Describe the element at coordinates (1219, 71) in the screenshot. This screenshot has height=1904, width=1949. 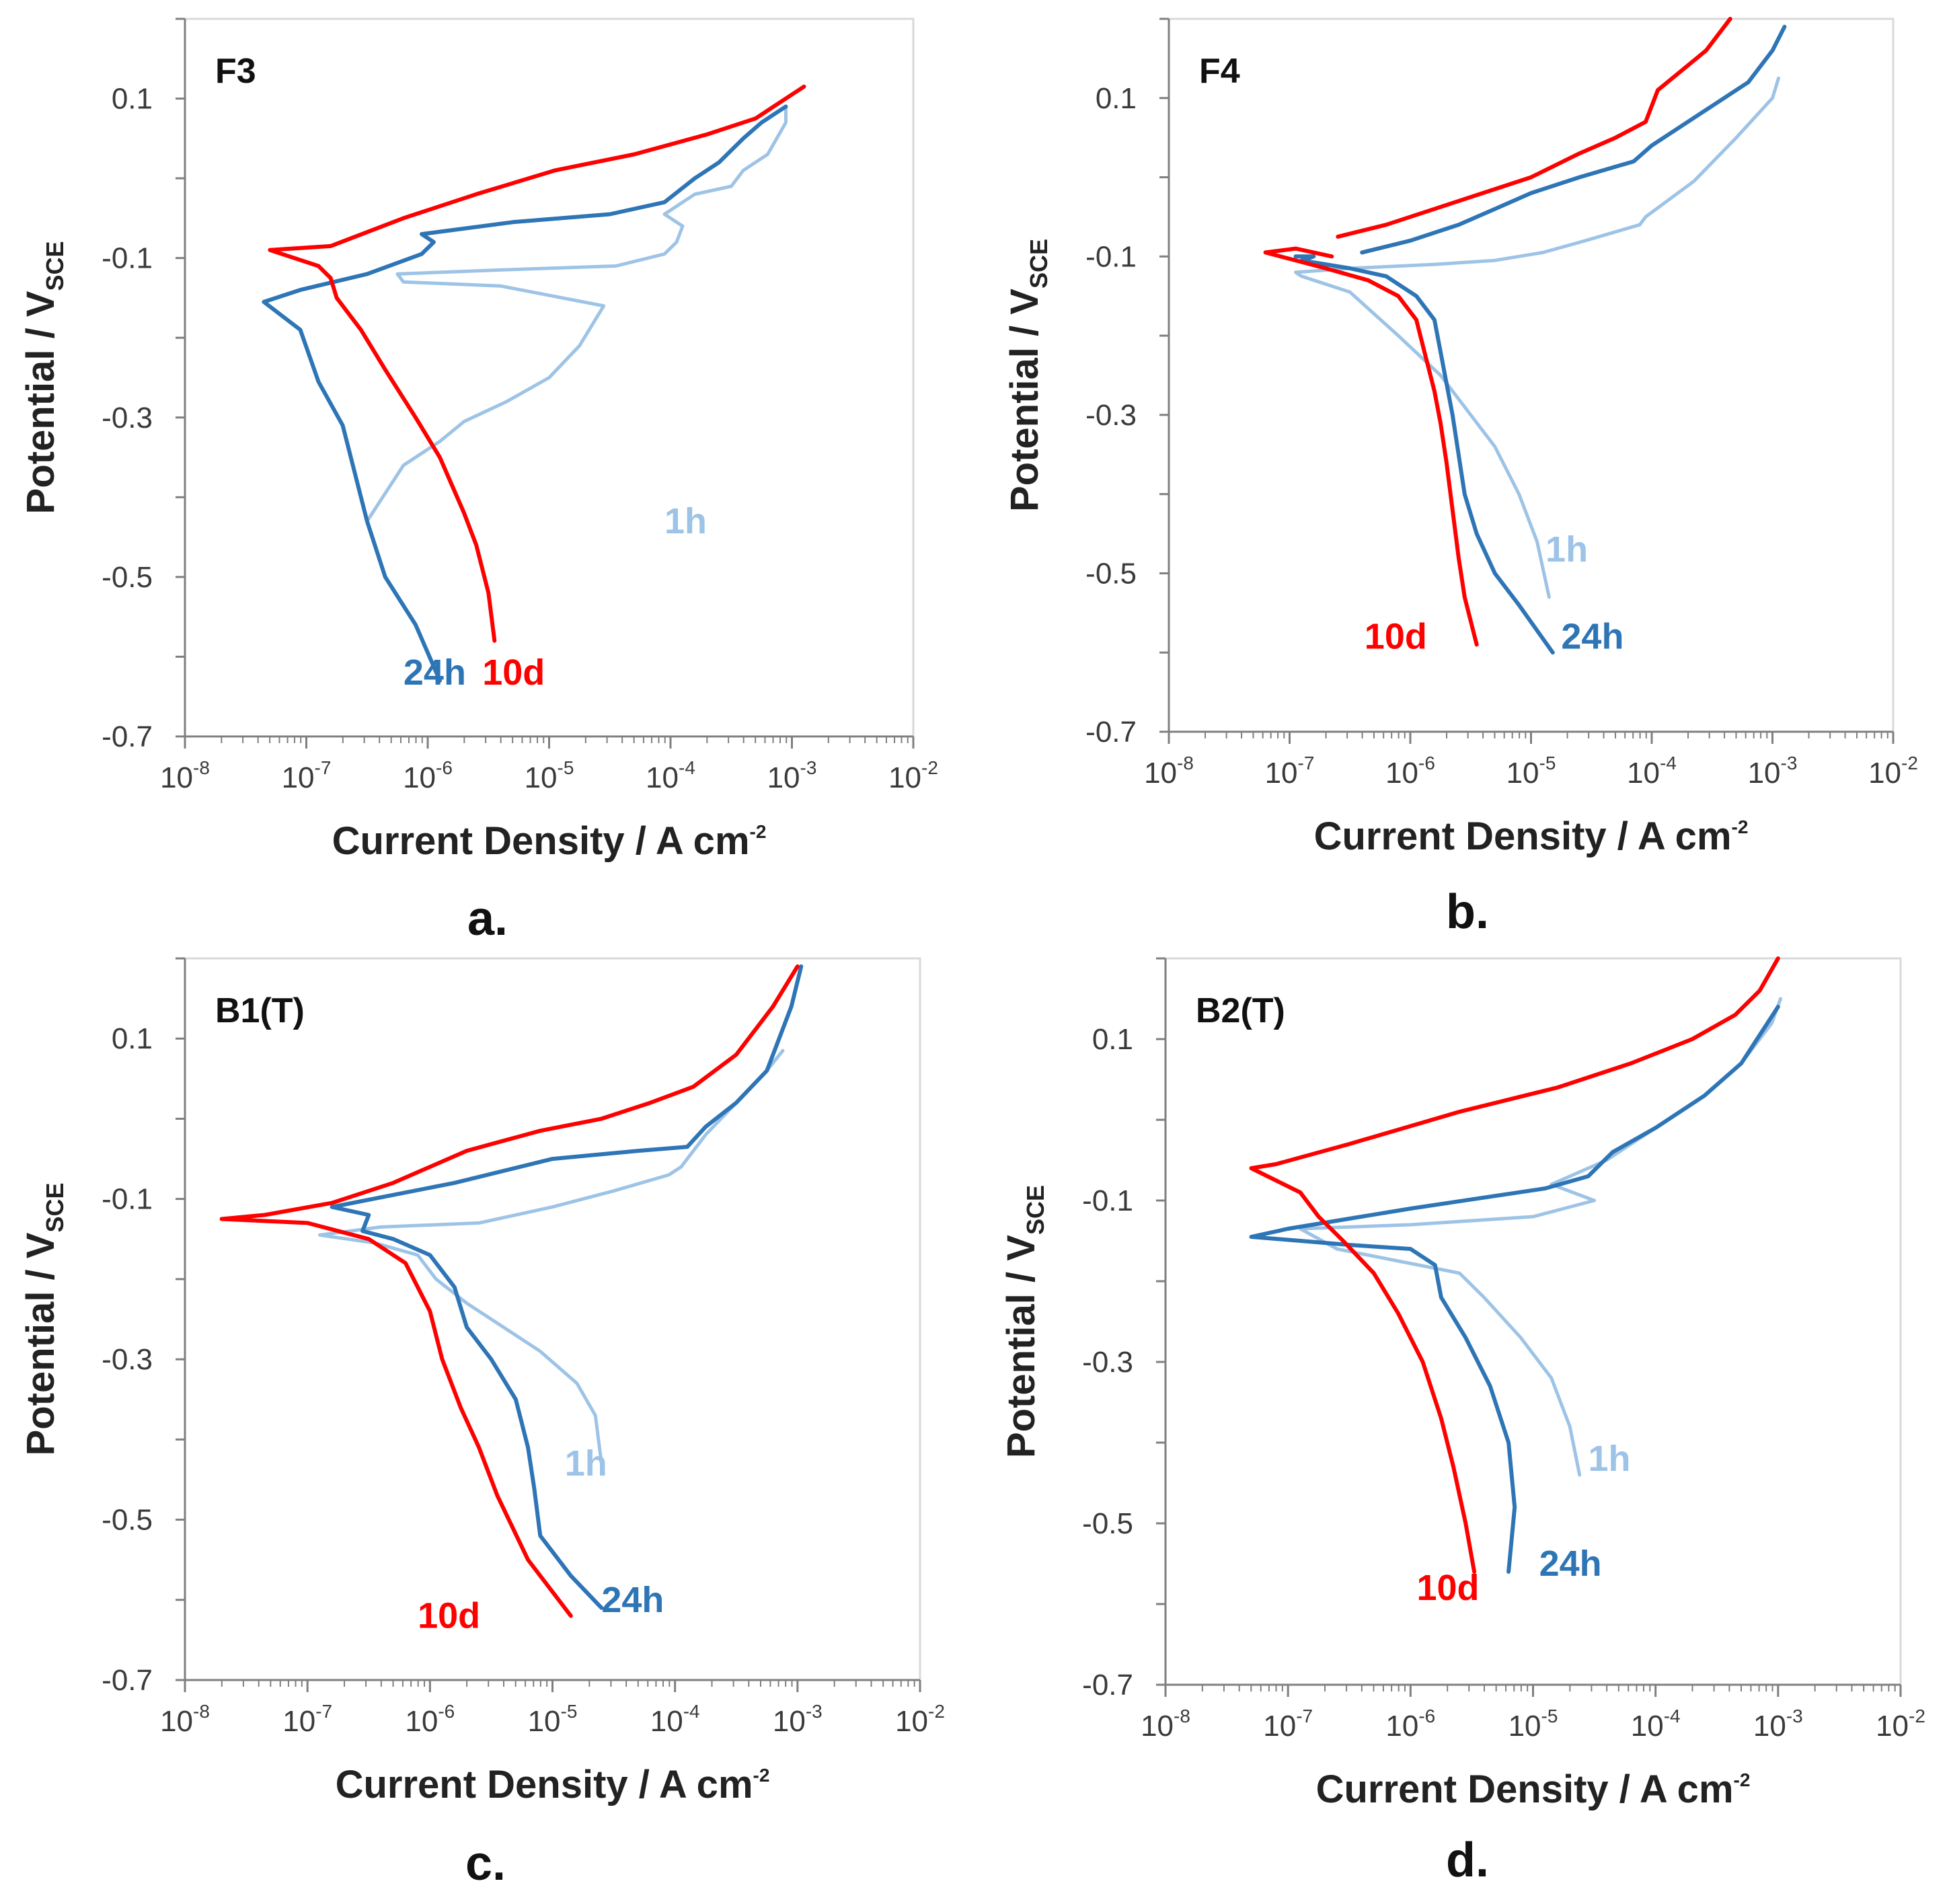
I see `panel-label: F4` at that location.